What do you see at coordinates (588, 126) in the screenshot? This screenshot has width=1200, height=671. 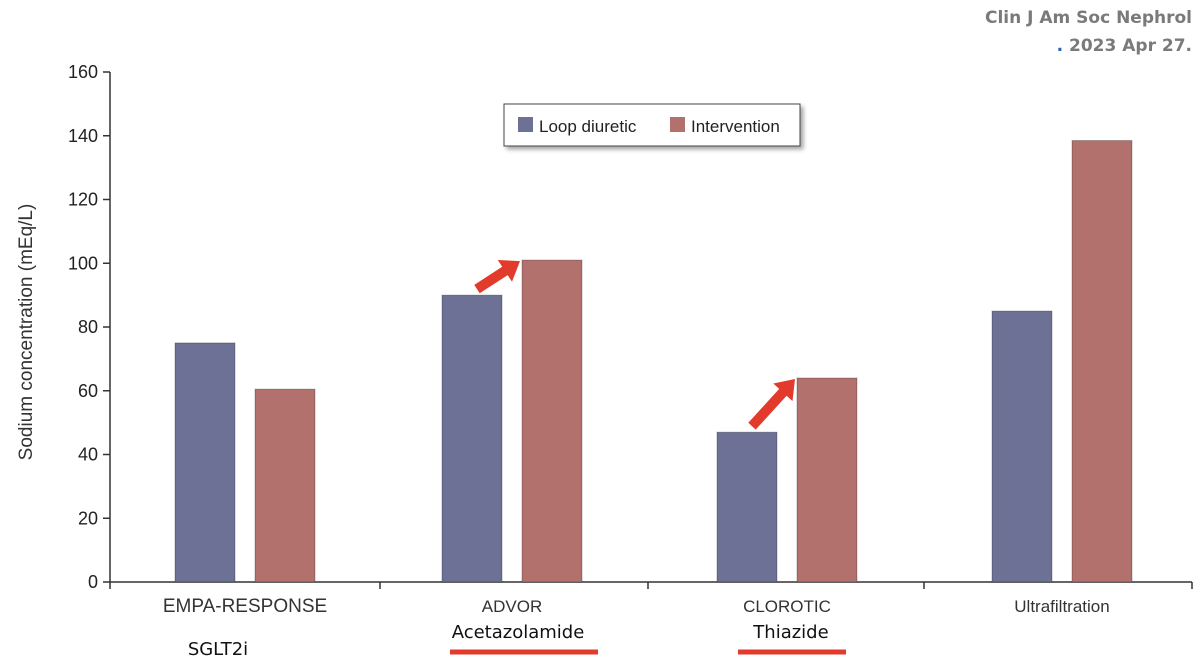 I see `legend-label: Loop diuretic` at bounding box center [588, 126].